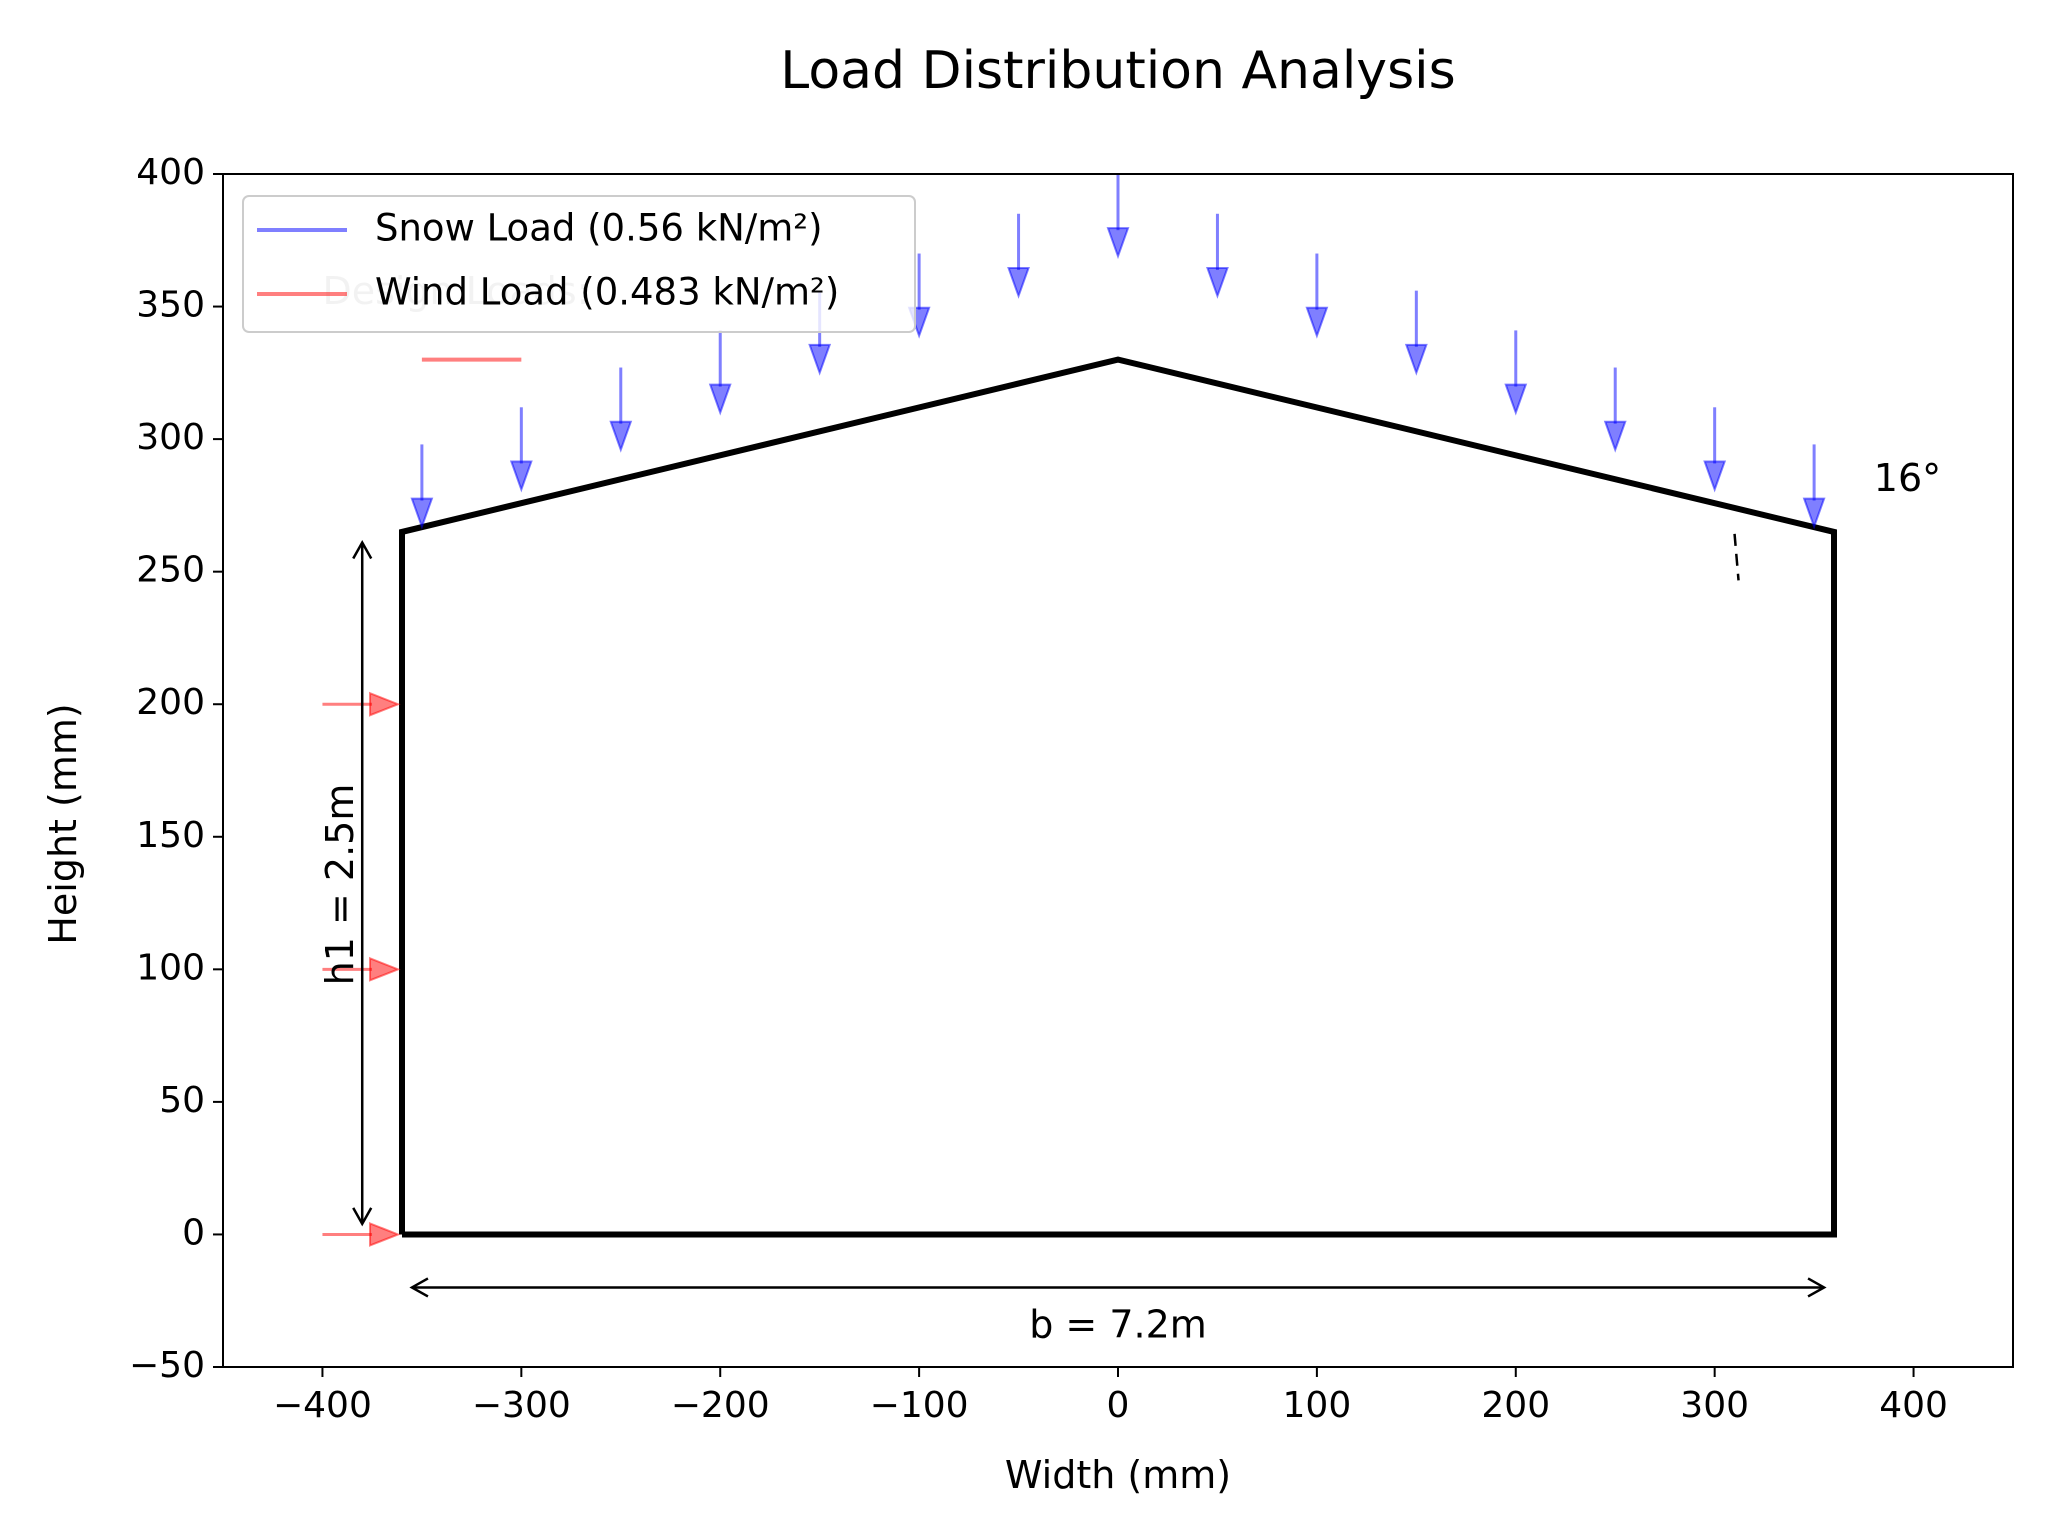 The width and height of the screenshot is (2048, 1536). What do you see at coordinates (599, 228) in the screenshot?
I see `legend-entry-label: Snow Load (0.56 kN/m²)` at bounding box center [599, 228].